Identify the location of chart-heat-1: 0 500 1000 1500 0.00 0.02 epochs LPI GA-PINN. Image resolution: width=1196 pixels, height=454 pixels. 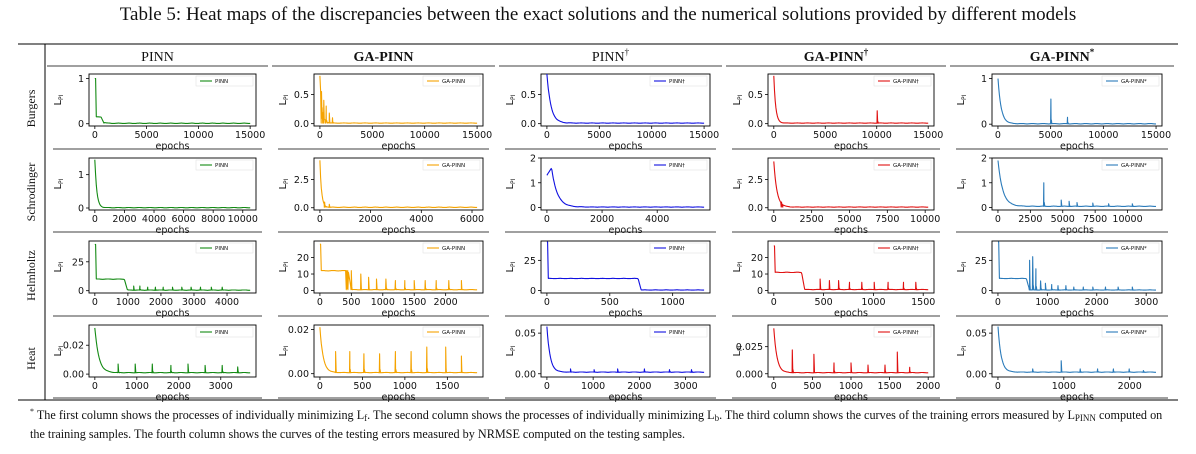
(381, 363).